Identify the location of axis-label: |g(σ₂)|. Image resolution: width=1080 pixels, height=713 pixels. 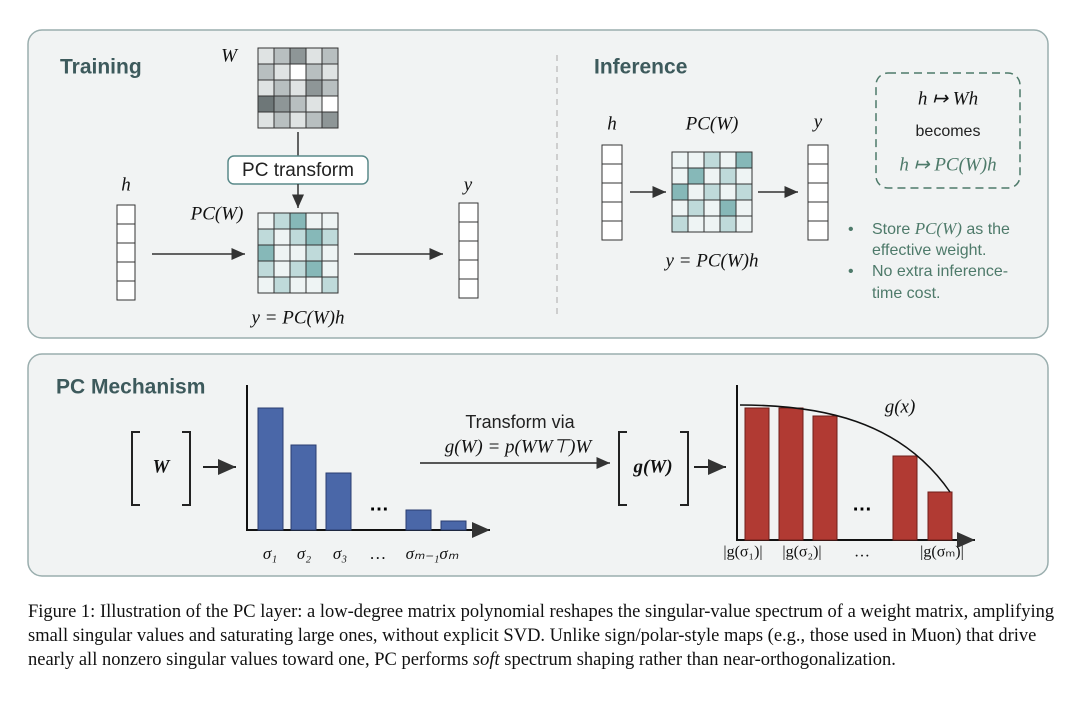
(801, 552).